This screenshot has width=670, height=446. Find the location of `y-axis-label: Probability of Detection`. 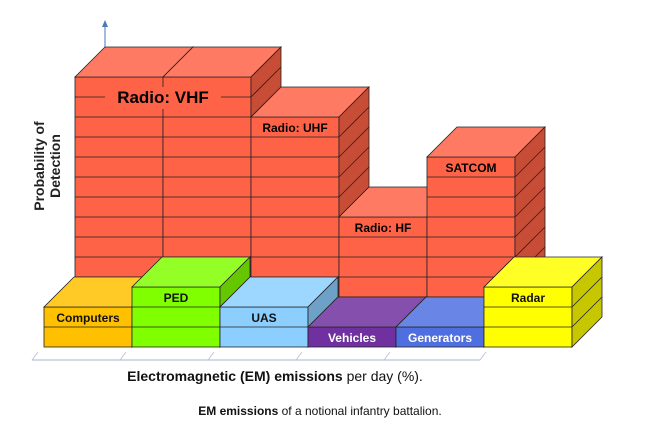

y-axis-label: Probability of Detection is located at coordinates (47, 166).